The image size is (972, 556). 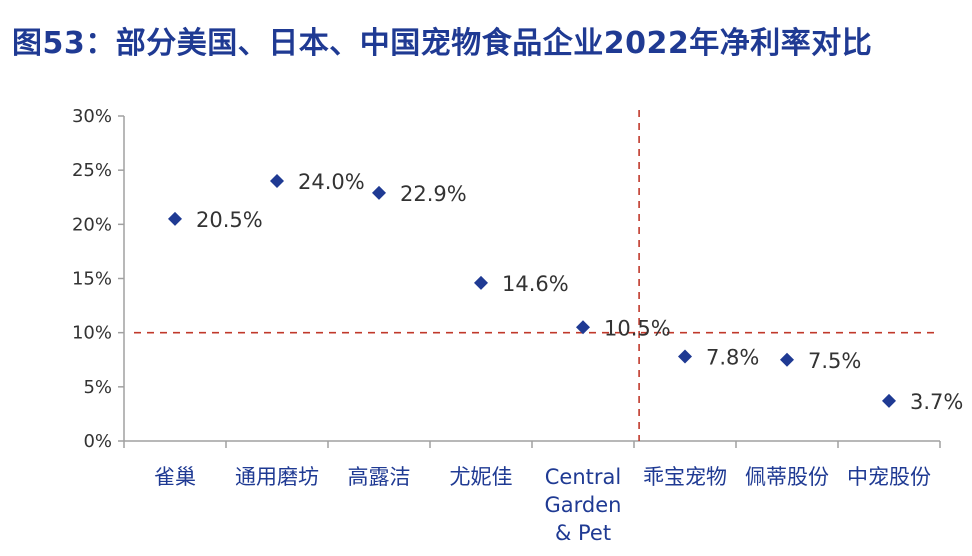 I want to click on y-tick-label: 5%, so click(x=97, y=387).